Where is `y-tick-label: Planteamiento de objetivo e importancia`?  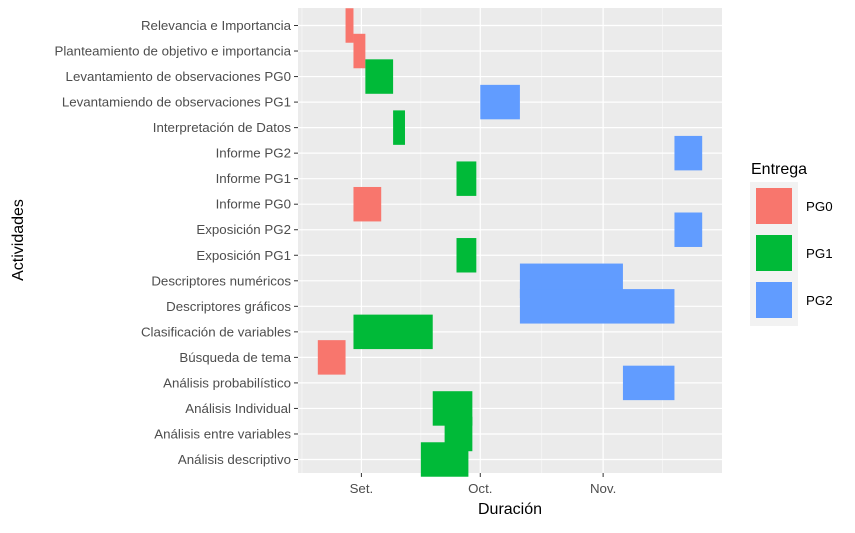
y-tick-label: Planteamiento de objetivo e importancia is located at coordinates (172, 51).